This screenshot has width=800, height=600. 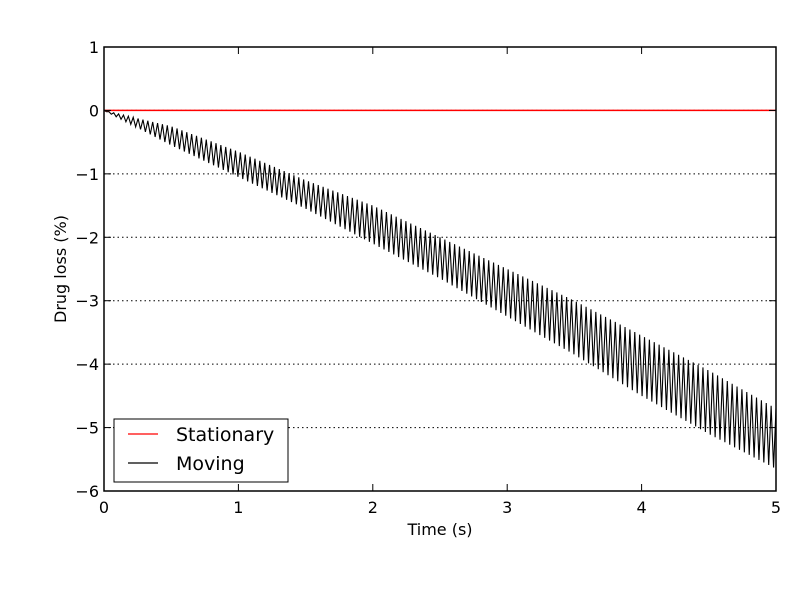 What do you see at coordinates (87, 364) in the screenshot?
I see `y-tick-label-5: −4` at bounding box center [87, 364].